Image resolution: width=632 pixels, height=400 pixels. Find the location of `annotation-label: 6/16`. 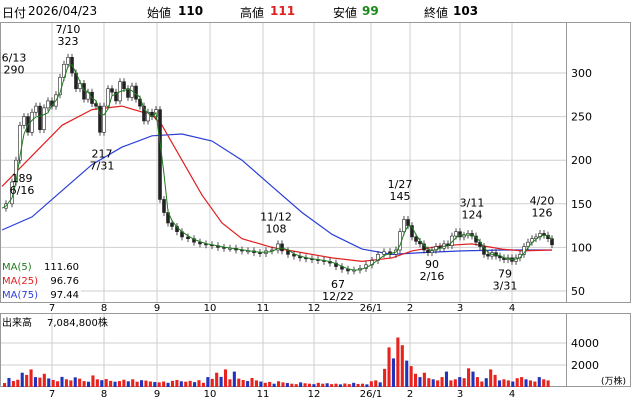

annotation-label: 6/16 is located at coordinates (22, 190).